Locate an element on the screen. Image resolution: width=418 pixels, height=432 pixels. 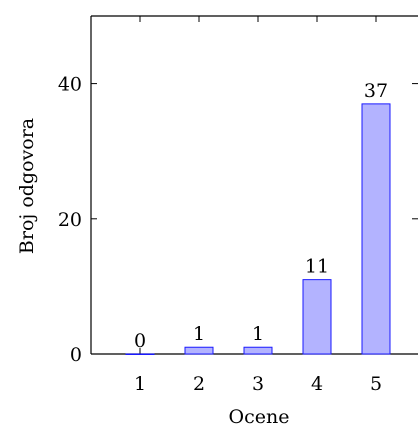
x-tick-label: 3 is located at coordinates (258, 384).